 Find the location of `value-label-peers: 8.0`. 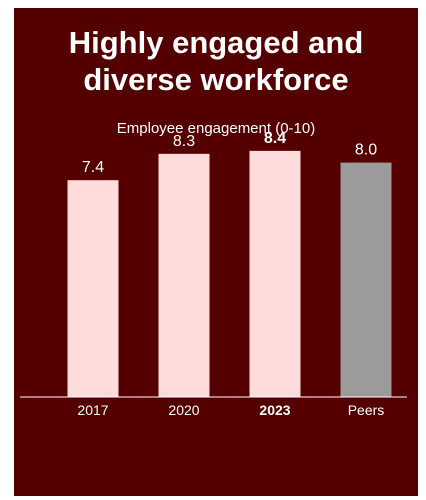

value-label-peers: 8.0 is located at coordinates (366, 150).